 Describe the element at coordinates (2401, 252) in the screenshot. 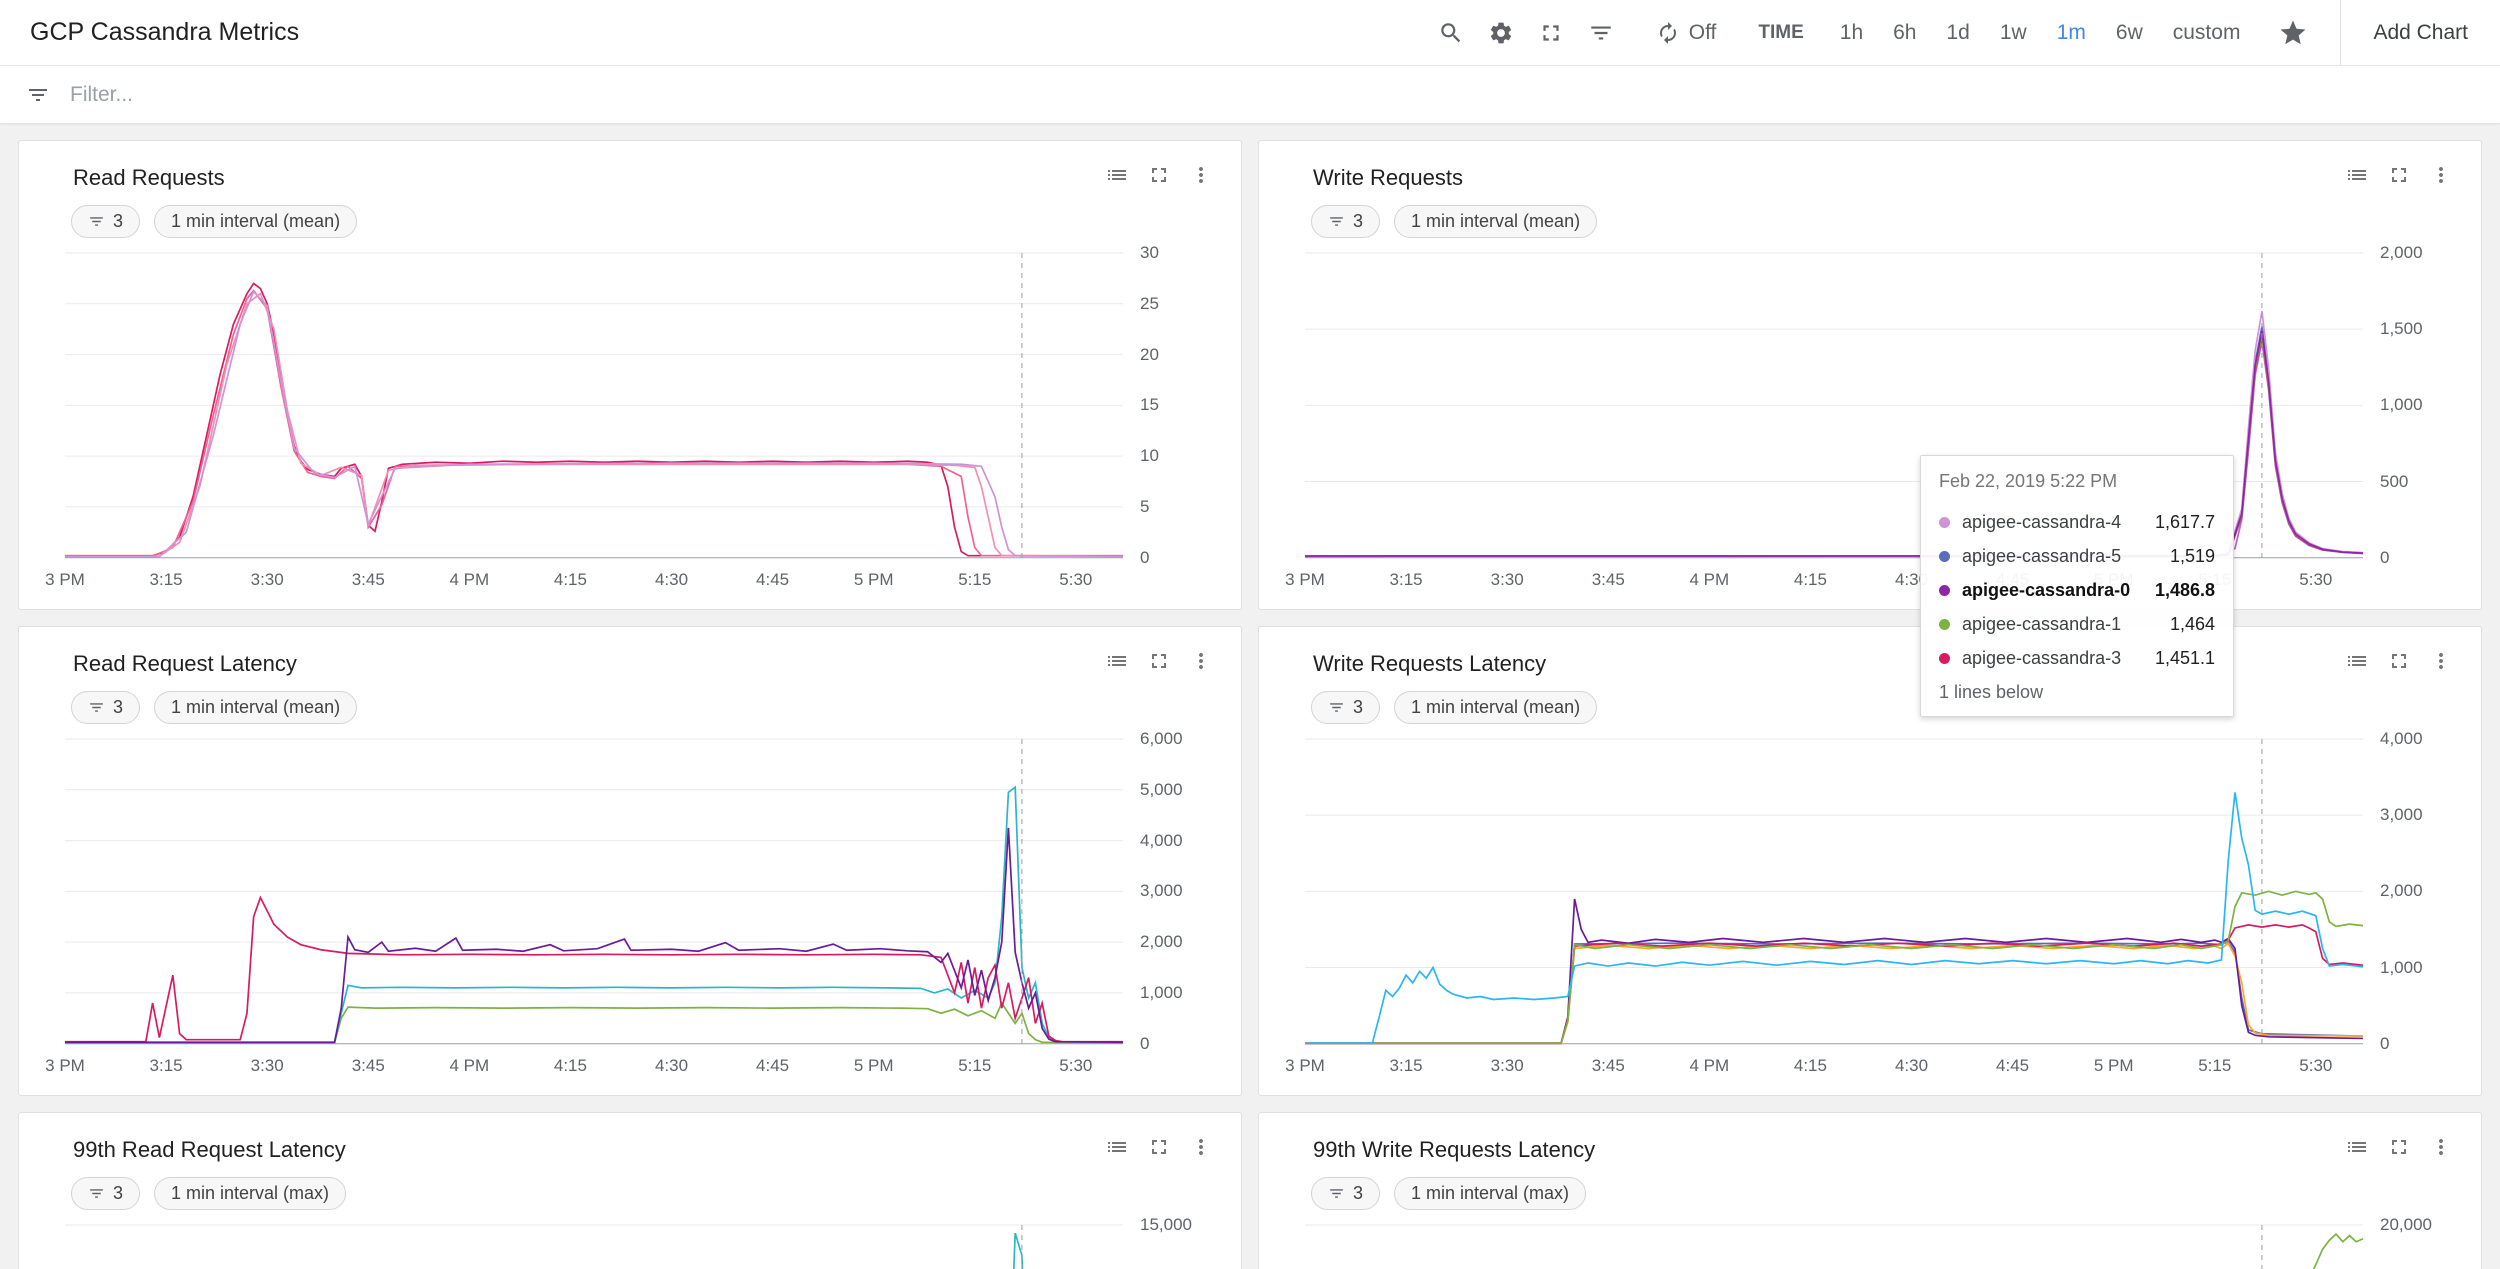

I see `y-tick-label: 2,000` at that location.